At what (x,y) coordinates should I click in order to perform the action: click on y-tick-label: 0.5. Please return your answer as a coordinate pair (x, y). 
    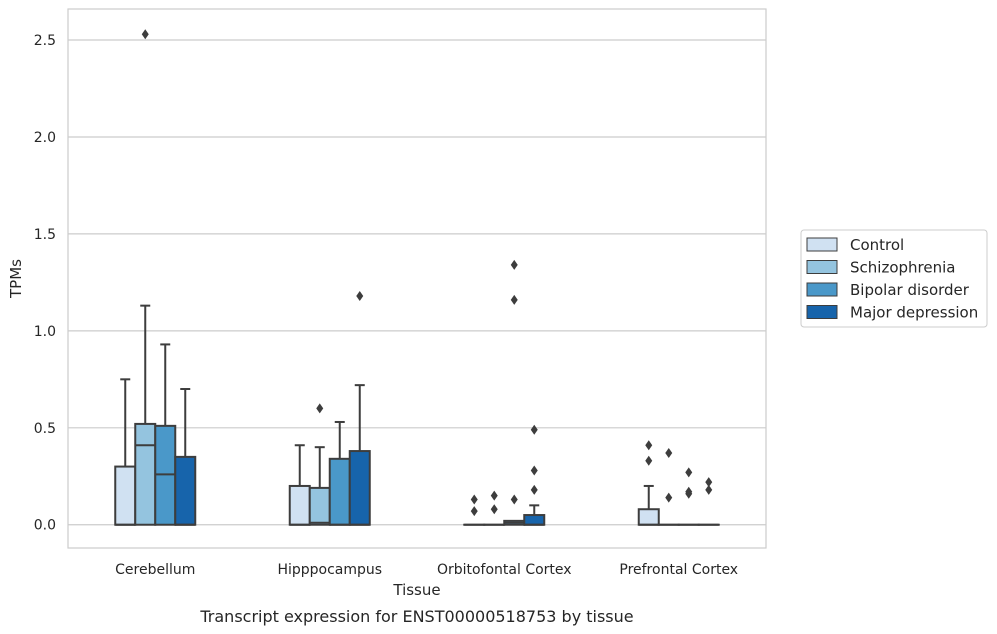
    Looking at the image, I should click on (45, 429).